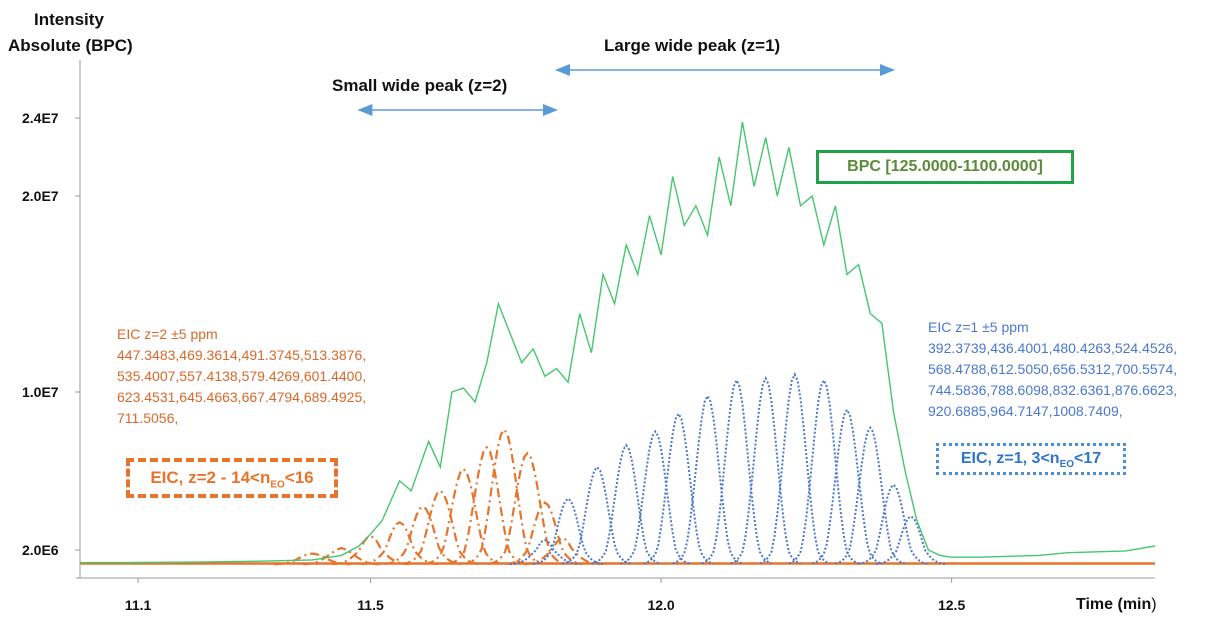 The width and height of the screenshot is (1224, 621). What do you see at coordinates (69, 19) in the screenshot?
I see `y-axis-title-line1: Intensity` at bounding box center [69, 19].